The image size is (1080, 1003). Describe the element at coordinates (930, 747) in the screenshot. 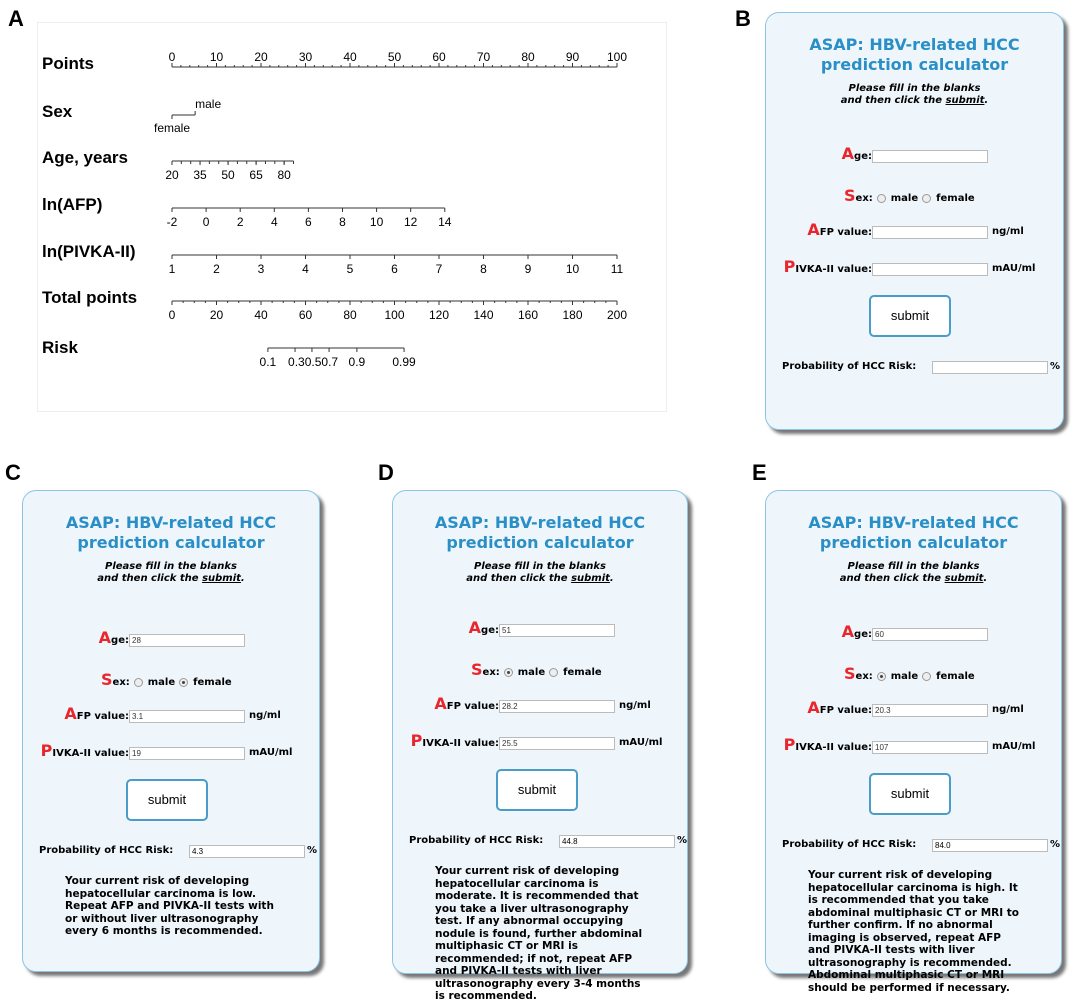

I see `pivka-input: 107` at that location.